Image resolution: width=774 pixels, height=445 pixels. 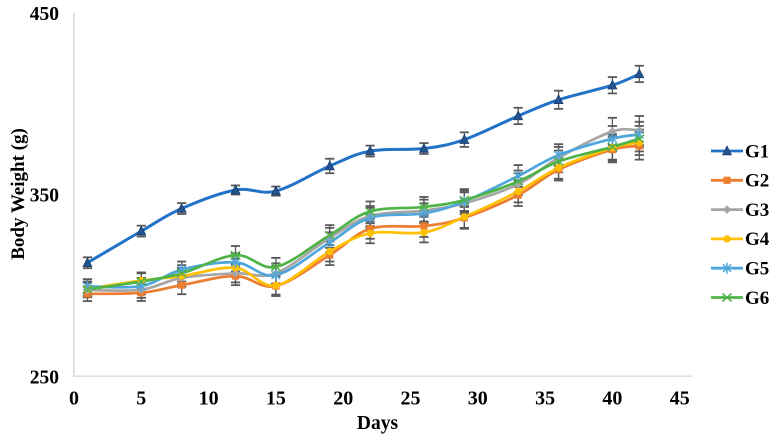 What do you see at coordinates (757, 269) in the screenshot?
I see `svg-text: G5` at bounding box center [757, 269].